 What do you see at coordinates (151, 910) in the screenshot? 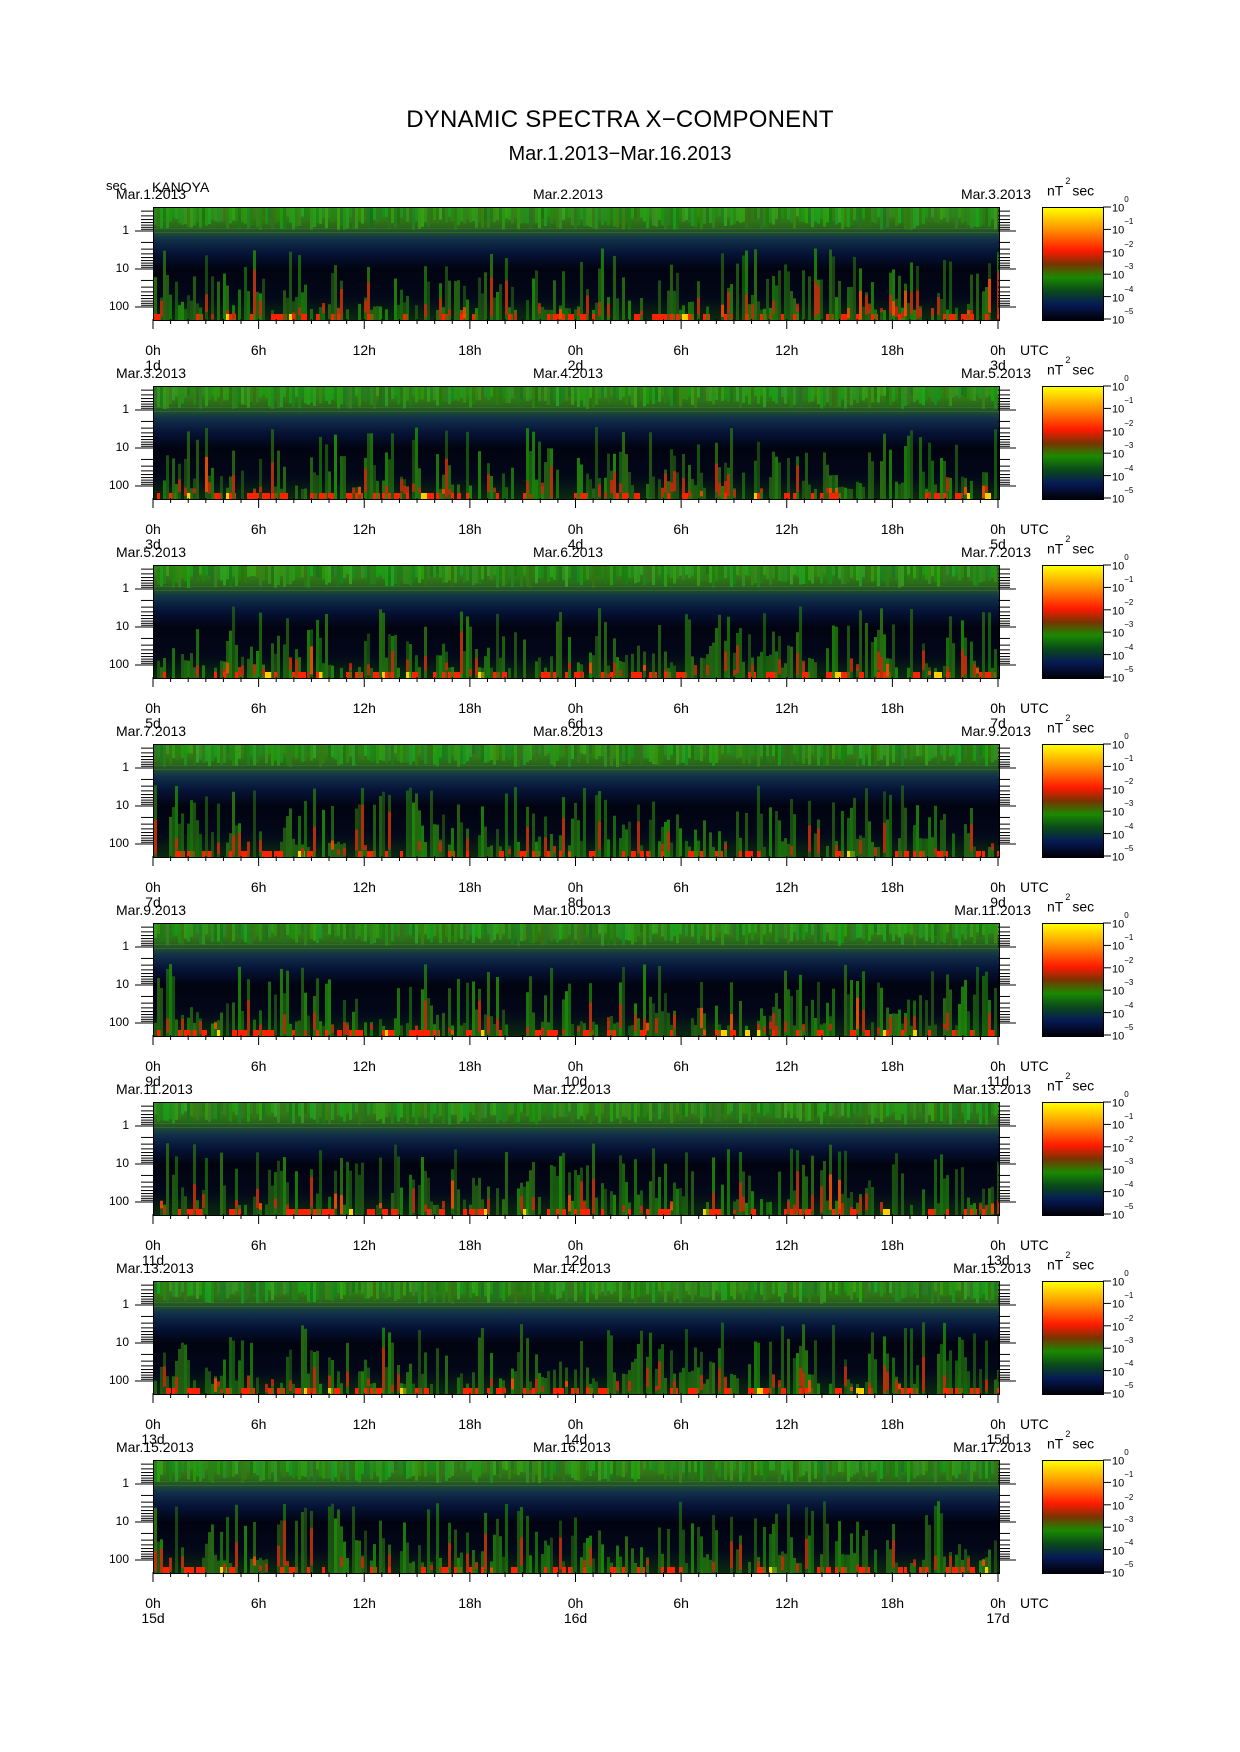
I see `date-label: Mar.9.2013` at bounding box center [151, 910].